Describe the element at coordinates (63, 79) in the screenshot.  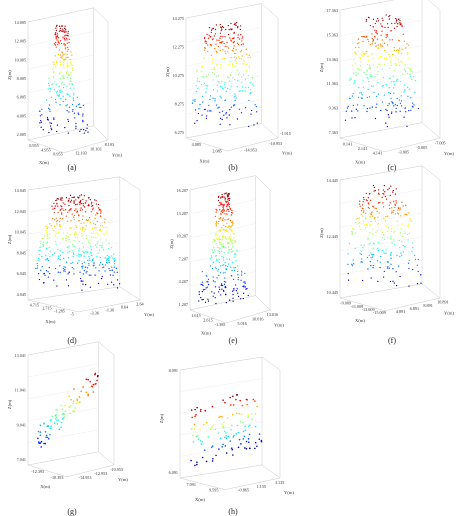
I see `point-cloud` at that location.